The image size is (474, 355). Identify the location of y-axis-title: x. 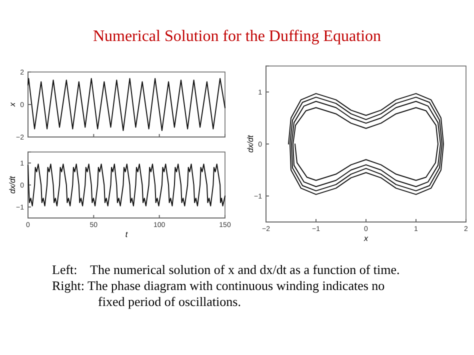
(12, 105).